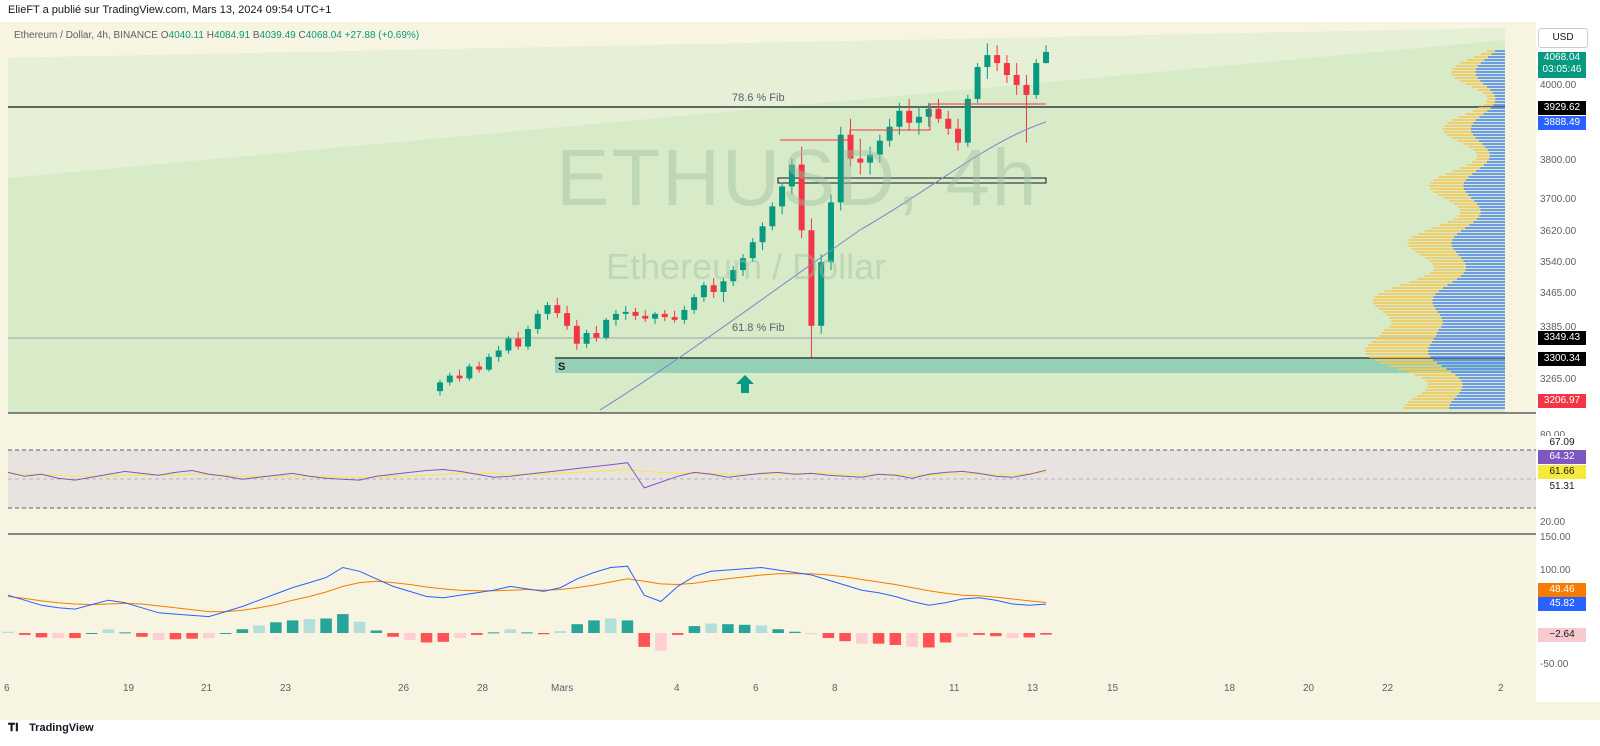  Describe the element at coordinates (1558, 199) in the screenshot. I see `price-tick: 3700.00` at that location.